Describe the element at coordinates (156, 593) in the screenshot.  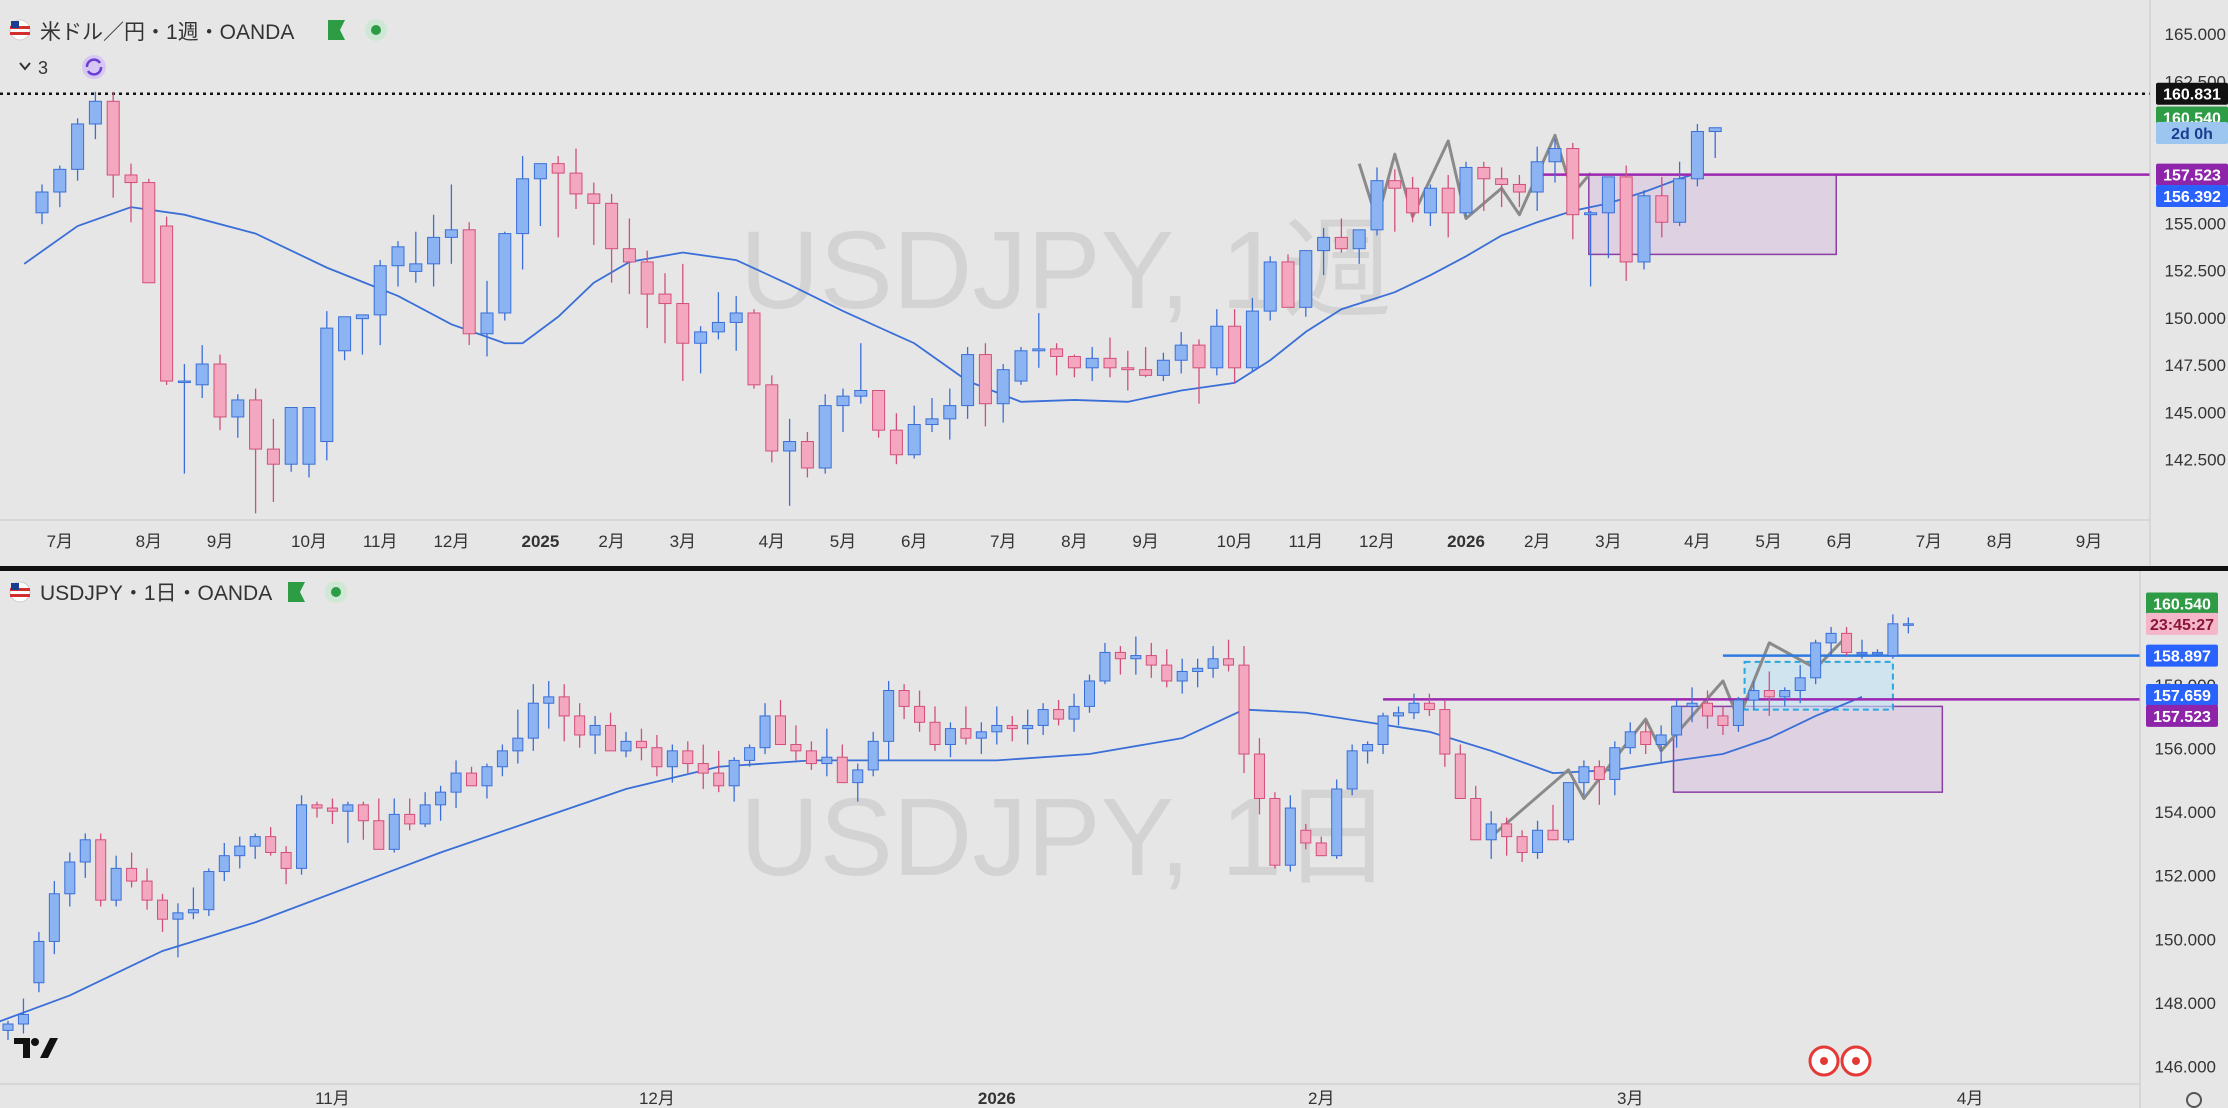
I see `daily-symbol-title: USDJPY・1日・OANDA` at that location.